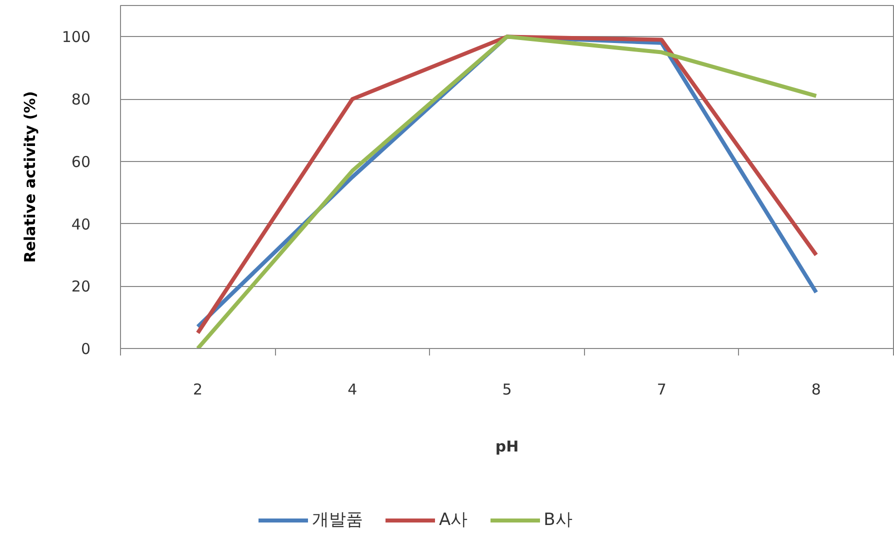 The height and width of the screenshot is (540, 894). What do you see at coordinates (85, 349) in the screenshot?
I see `y-tick-label: 0` at bounding box center [85, 349].